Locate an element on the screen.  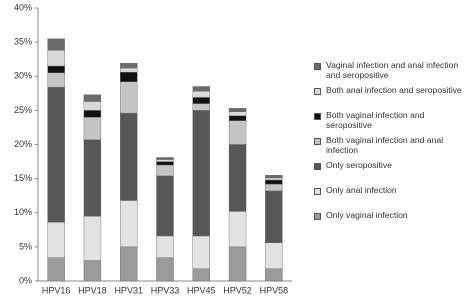
legend-item: Only anal infection is located at coordinates (393, 197).